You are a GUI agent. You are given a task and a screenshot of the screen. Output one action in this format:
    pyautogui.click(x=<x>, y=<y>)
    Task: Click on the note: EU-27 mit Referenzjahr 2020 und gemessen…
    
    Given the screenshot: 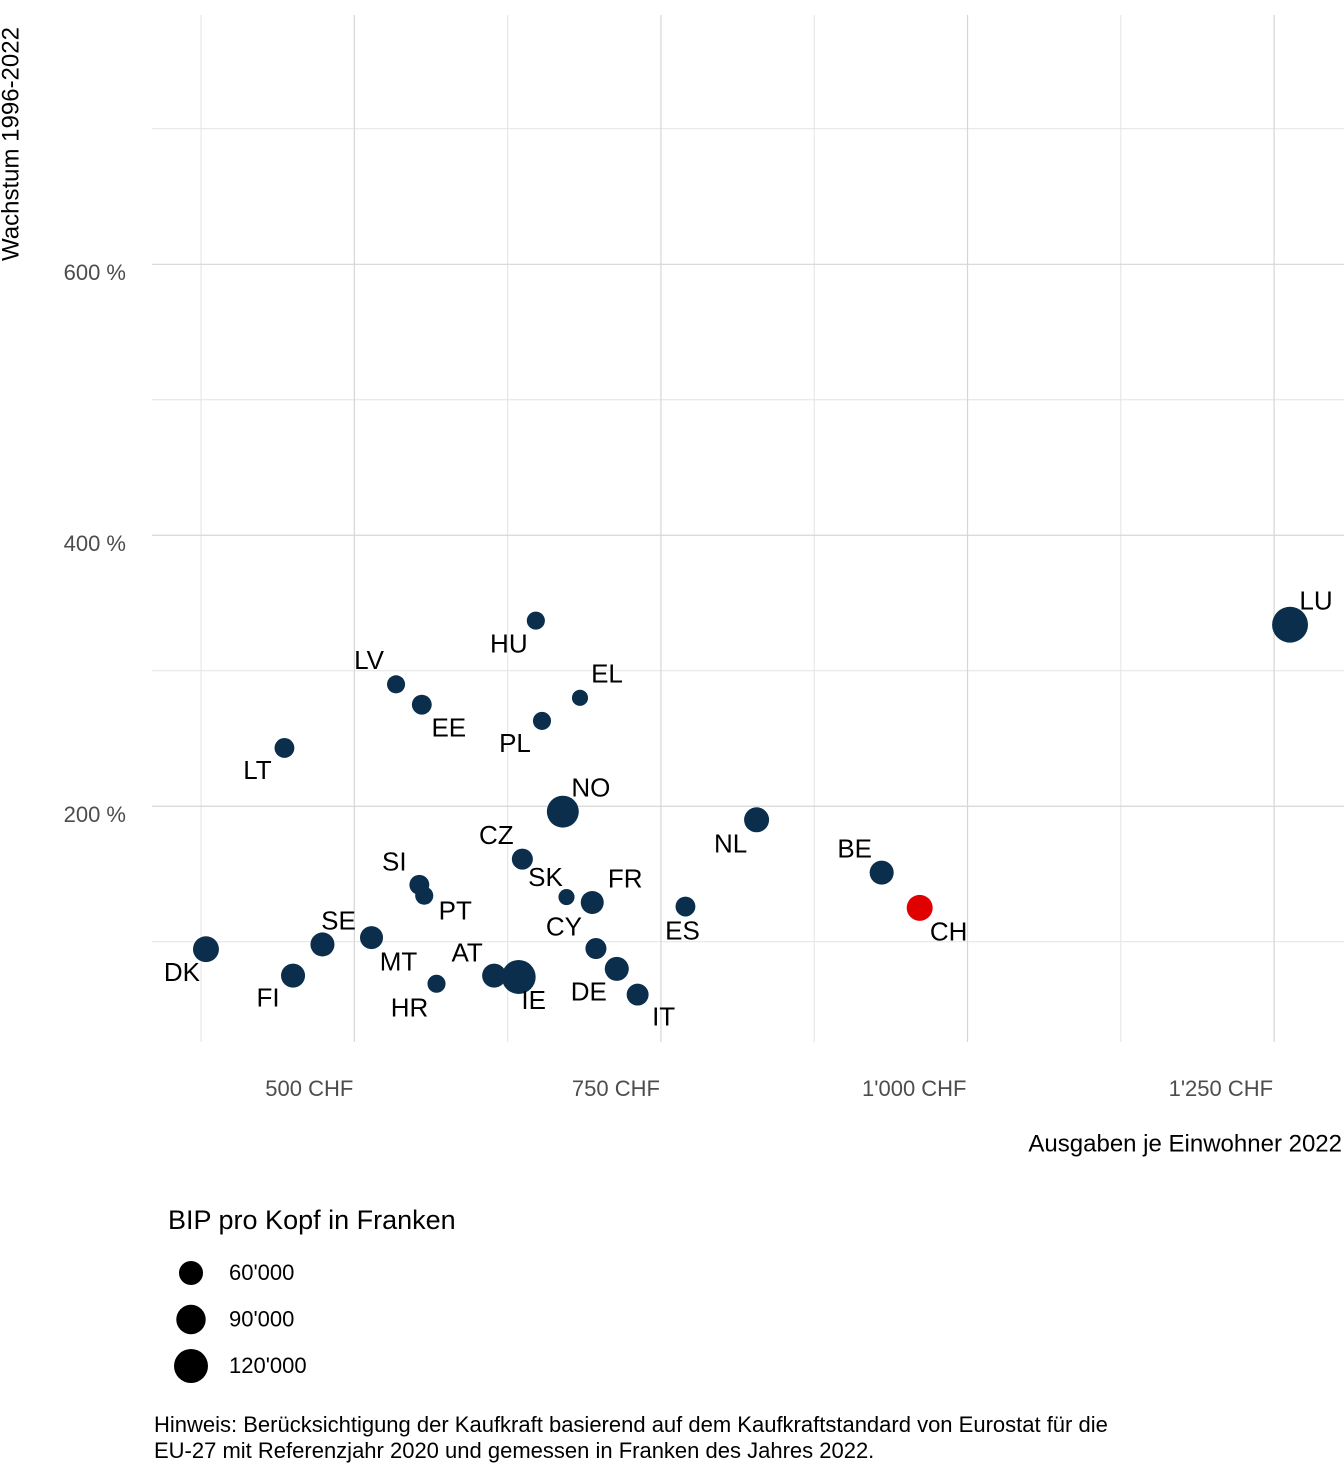 What is the action you would take?
    pyautogui.click(x=514, y=1450)
    